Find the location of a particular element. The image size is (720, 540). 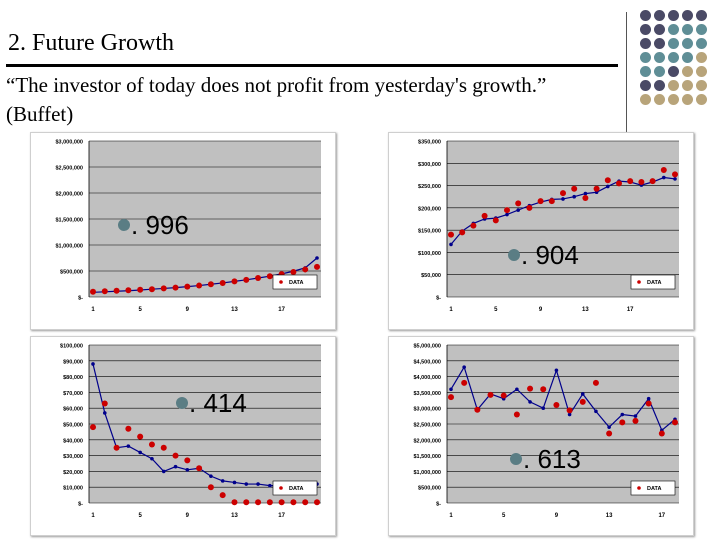

r-value-callout-4: . 613 is located at coordinates (545, 459).